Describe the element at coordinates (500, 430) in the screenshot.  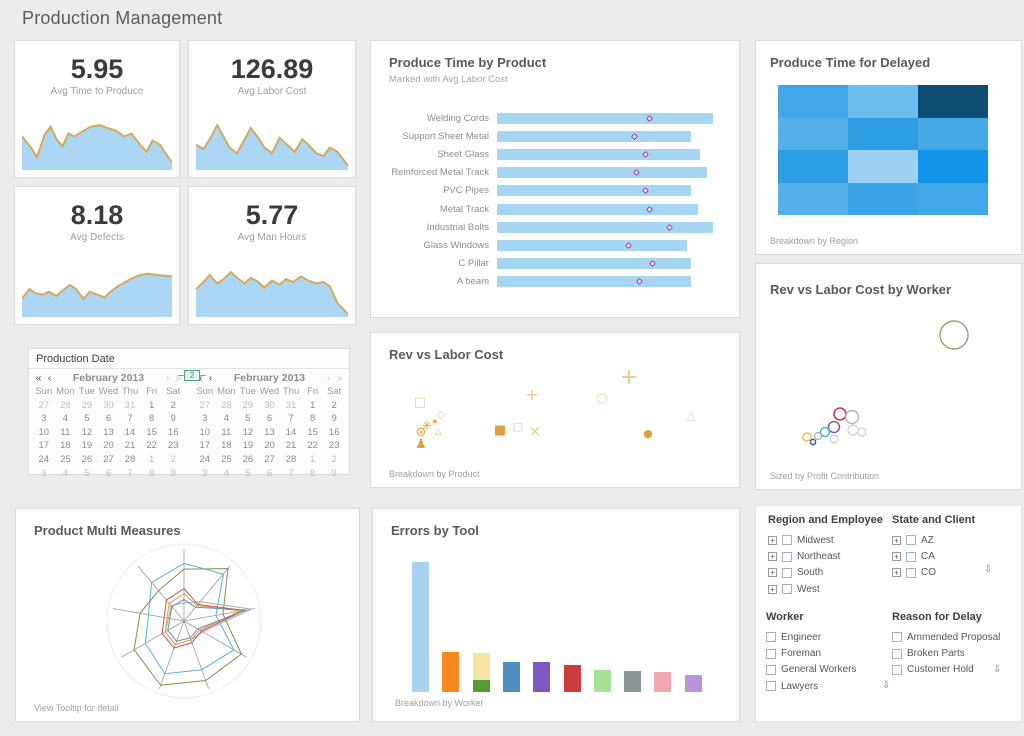
I see `filled-square-marker-icon: ■` at that location.